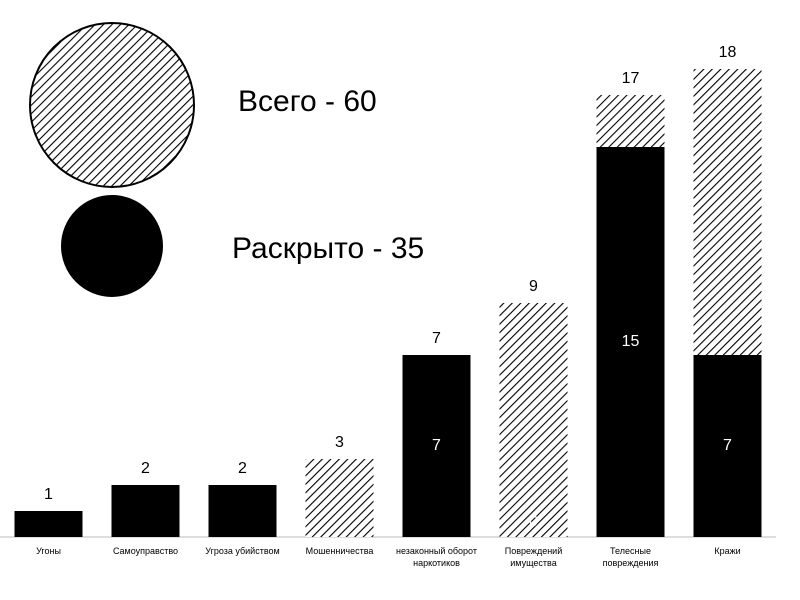 Image resolution: width=800 pixels, height=600 pixels. Describe the element at coordinates (242, 551) in the screenshot. I see `x-tick-label: Угроза убийством` at that location.